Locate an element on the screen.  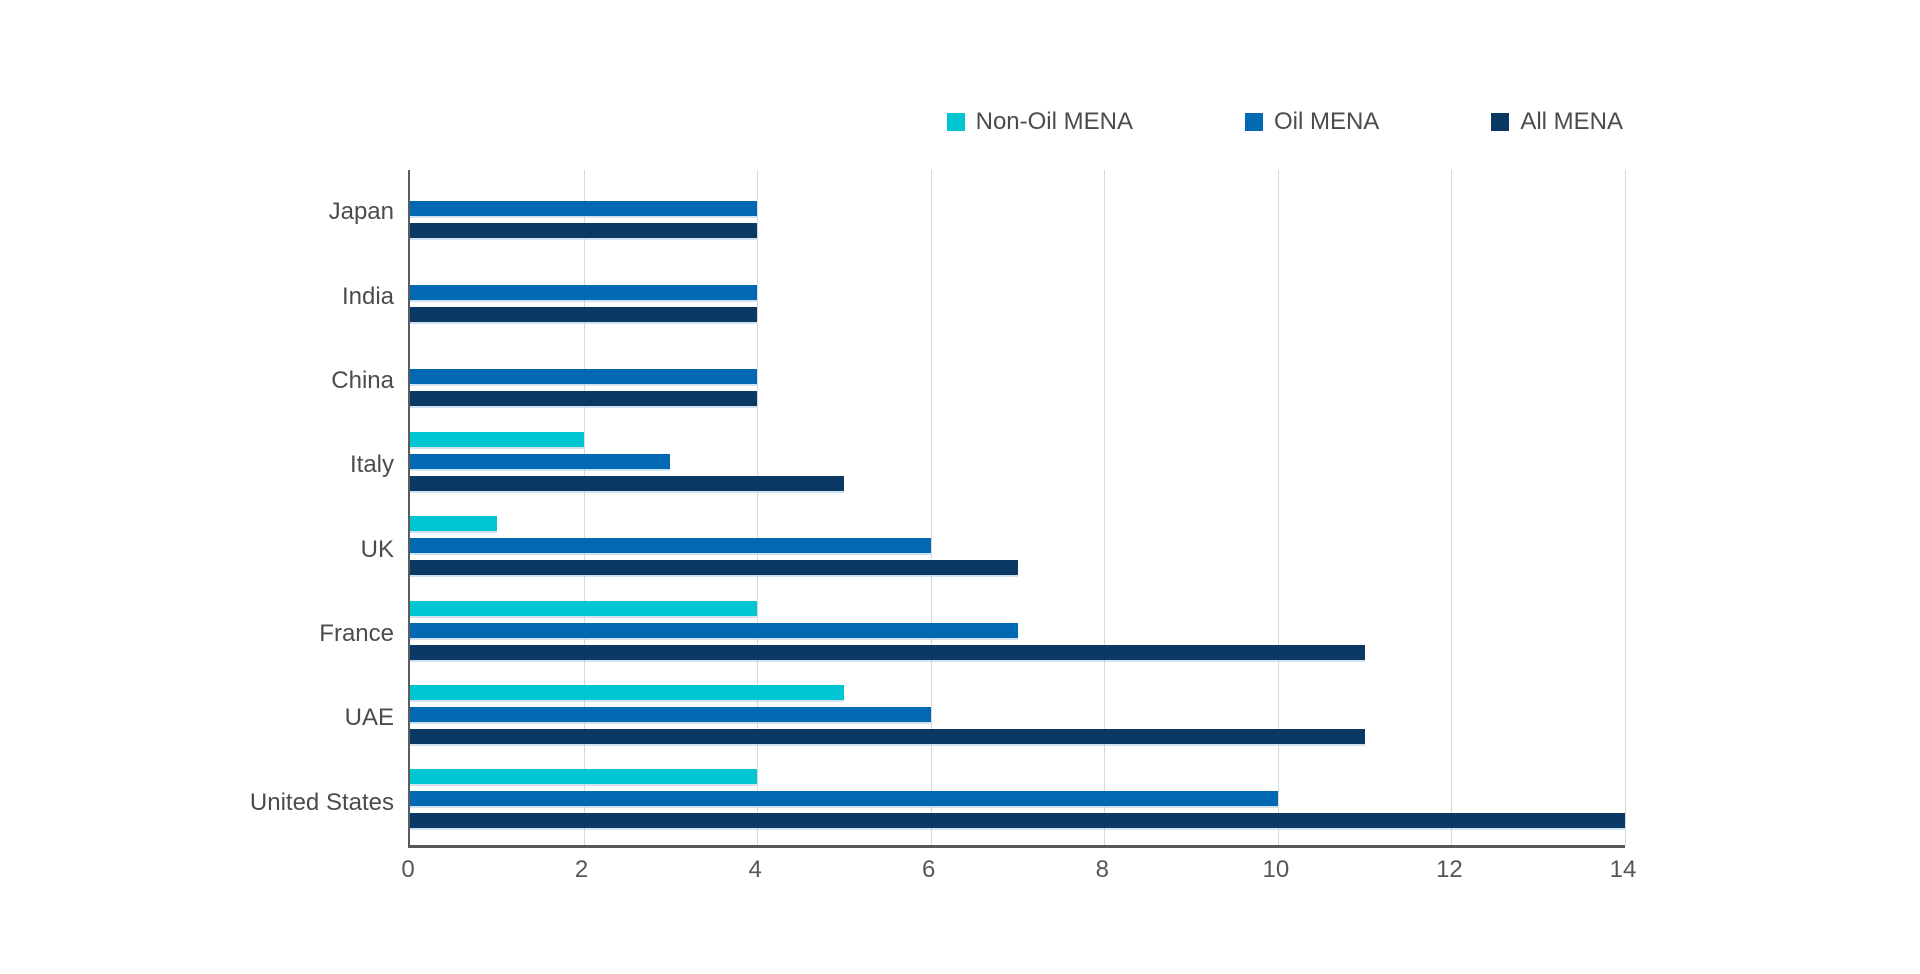
bar-non-oil-mena-france is located at coordinates (584, 608).